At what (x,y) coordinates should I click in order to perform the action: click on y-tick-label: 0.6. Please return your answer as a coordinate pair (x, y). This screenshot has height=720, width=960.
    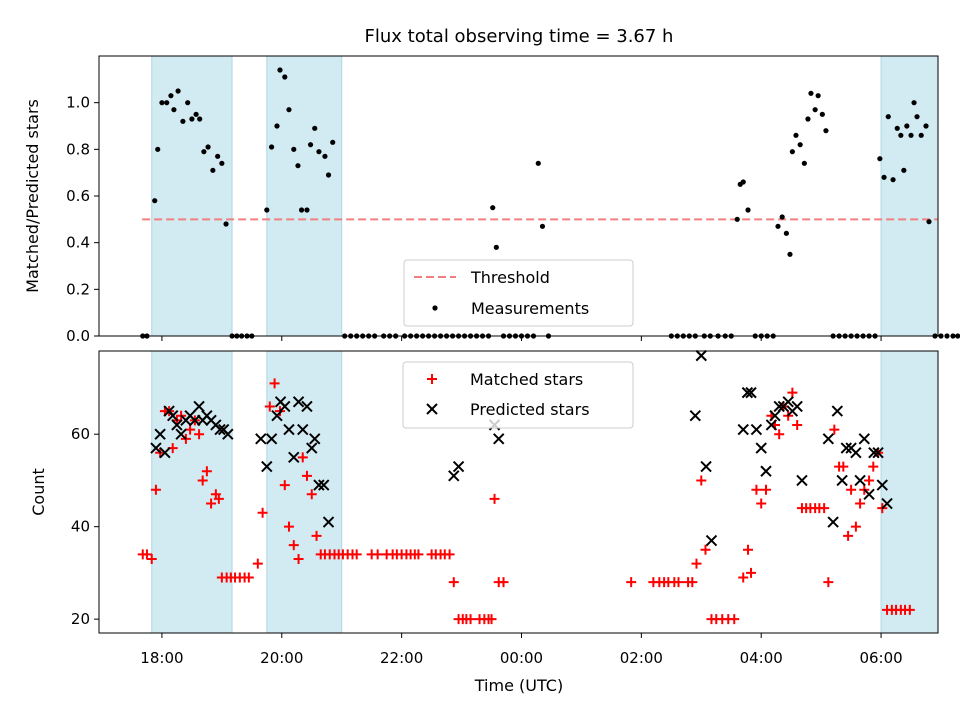
    Looking at the image, I should click on (78, 196).